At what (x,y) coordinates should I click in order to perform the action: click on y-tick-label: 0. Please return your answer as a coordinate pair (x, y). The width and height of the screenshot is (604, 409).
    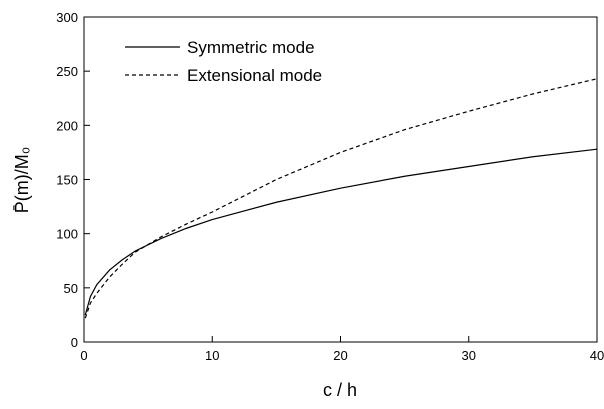
    Looking at the image, I should click on (74, 342).